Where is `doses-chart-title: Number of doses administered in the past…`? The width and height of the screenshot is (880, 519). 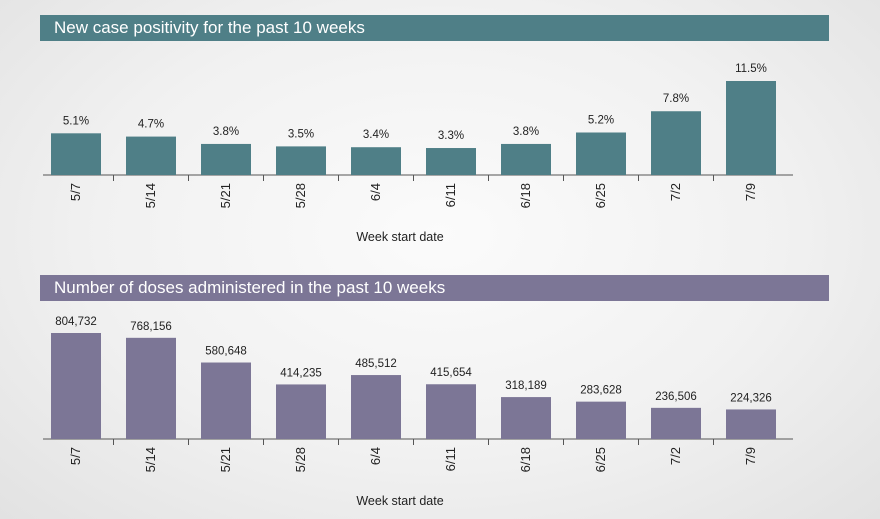
doses-chart-title: Number of doses administered in the past… is located at coordinates (434, 288).